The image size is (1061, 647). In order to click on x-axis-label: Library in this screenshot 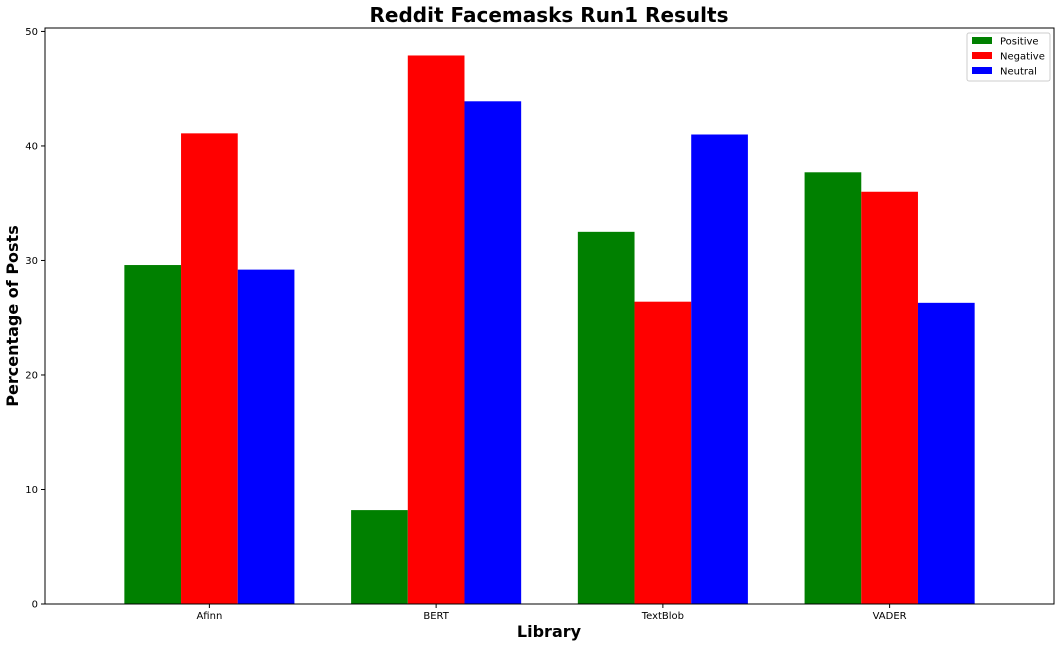, I will do `click(549, 631)`.